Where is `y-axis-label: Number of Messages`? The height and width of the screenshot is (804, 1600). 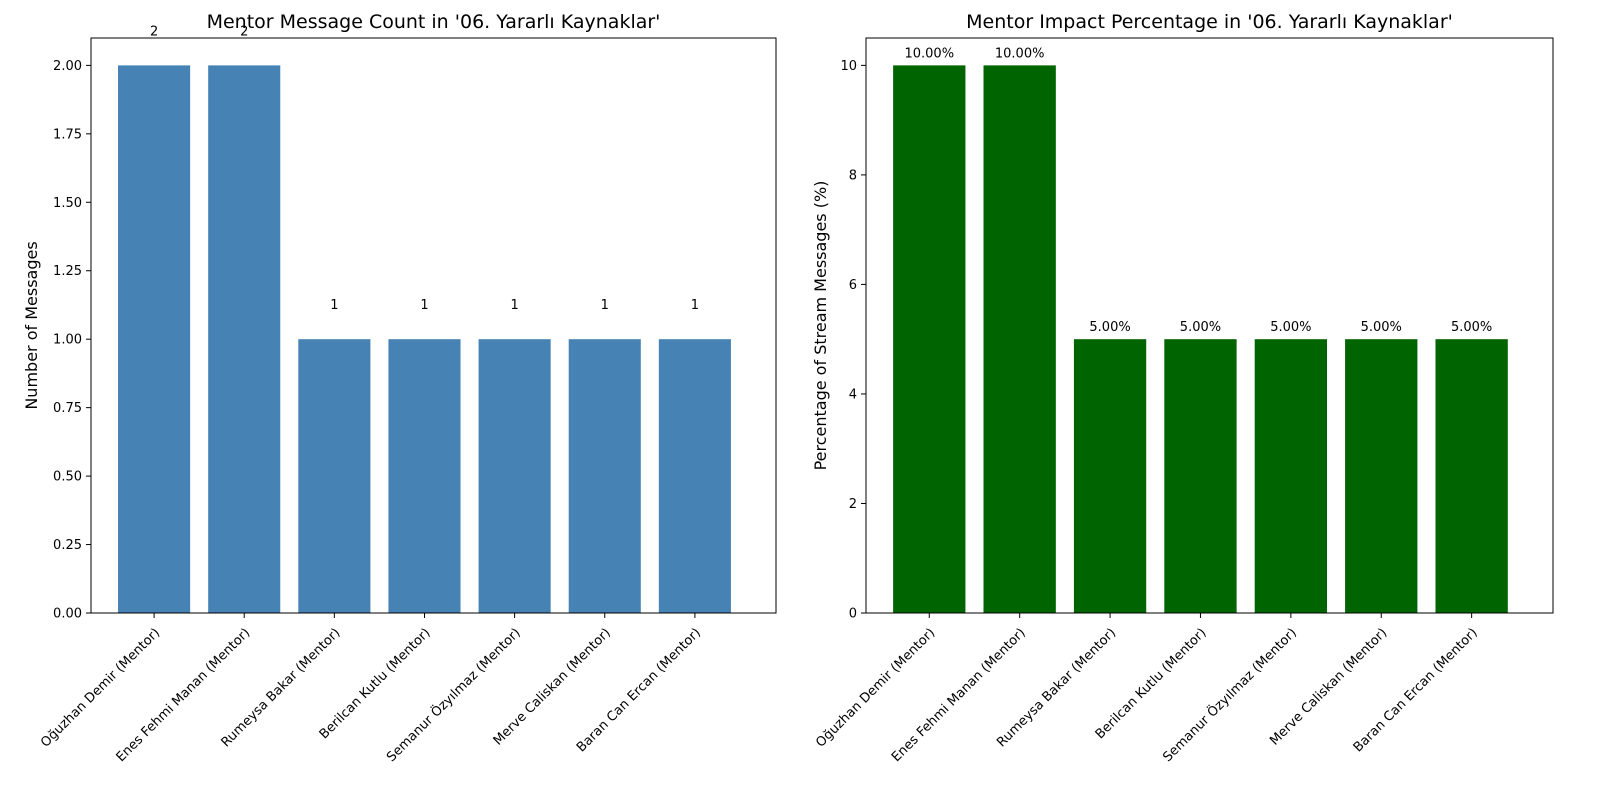
y-axis-label: Number of Messages is located at coordinates (31, 325).